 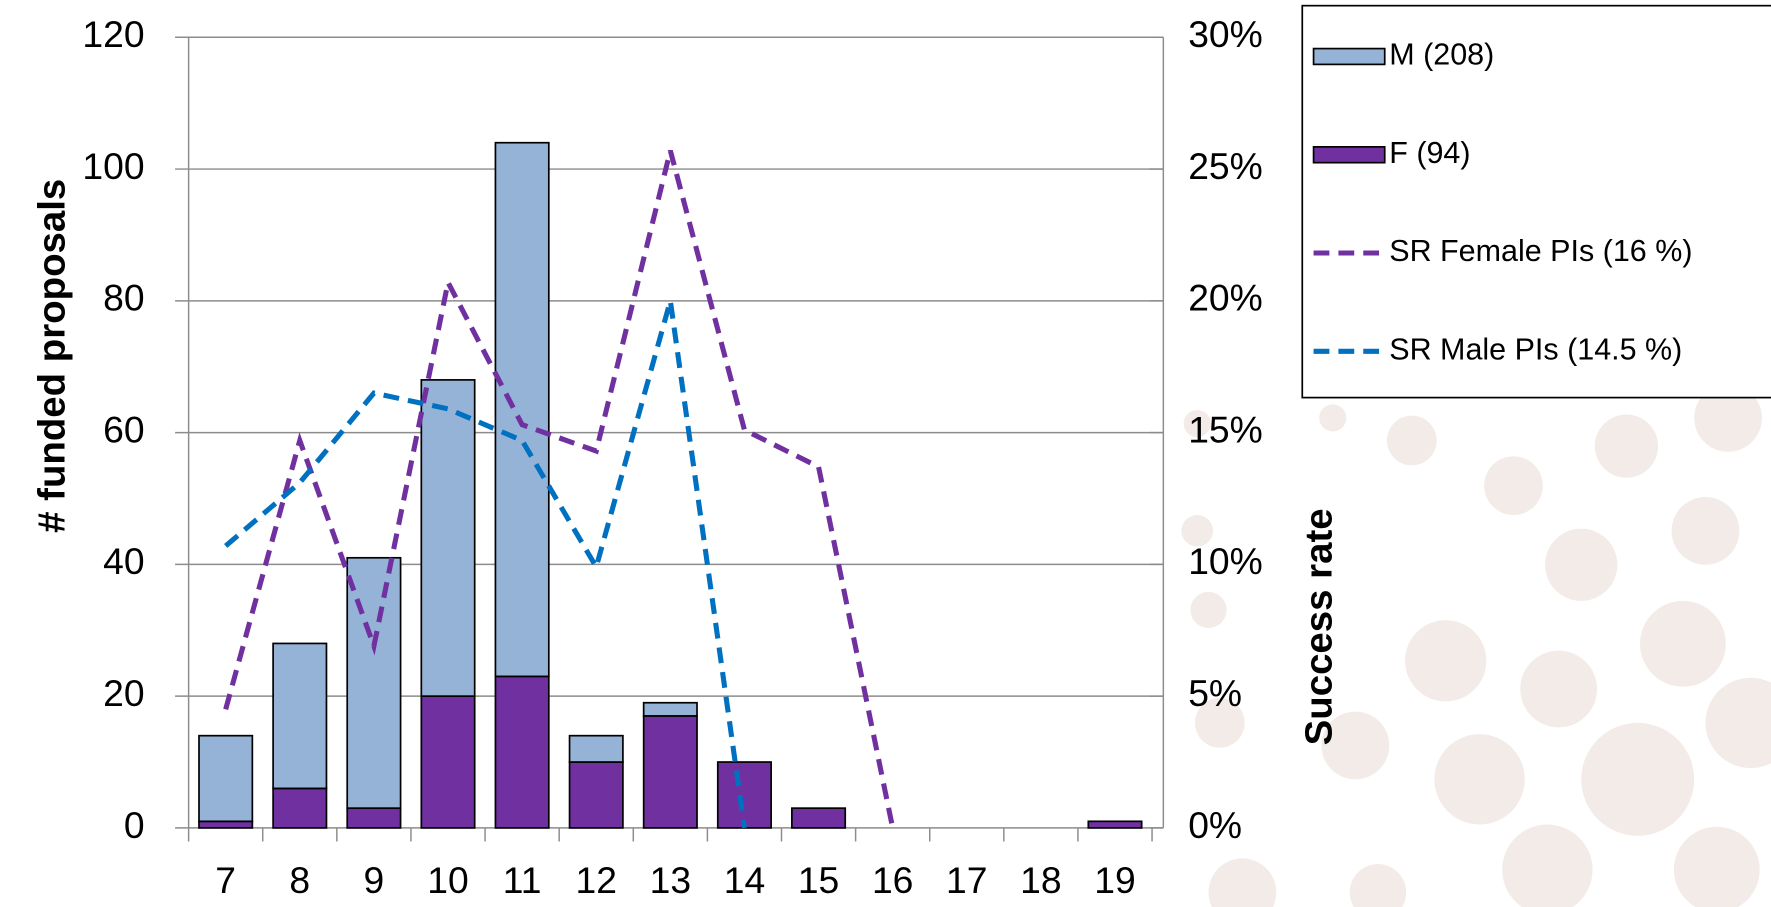 What do you see at coordinates (123, 429) in the screenshot?
I see `y-tick-label: 60` at bounding box center [123, 429].